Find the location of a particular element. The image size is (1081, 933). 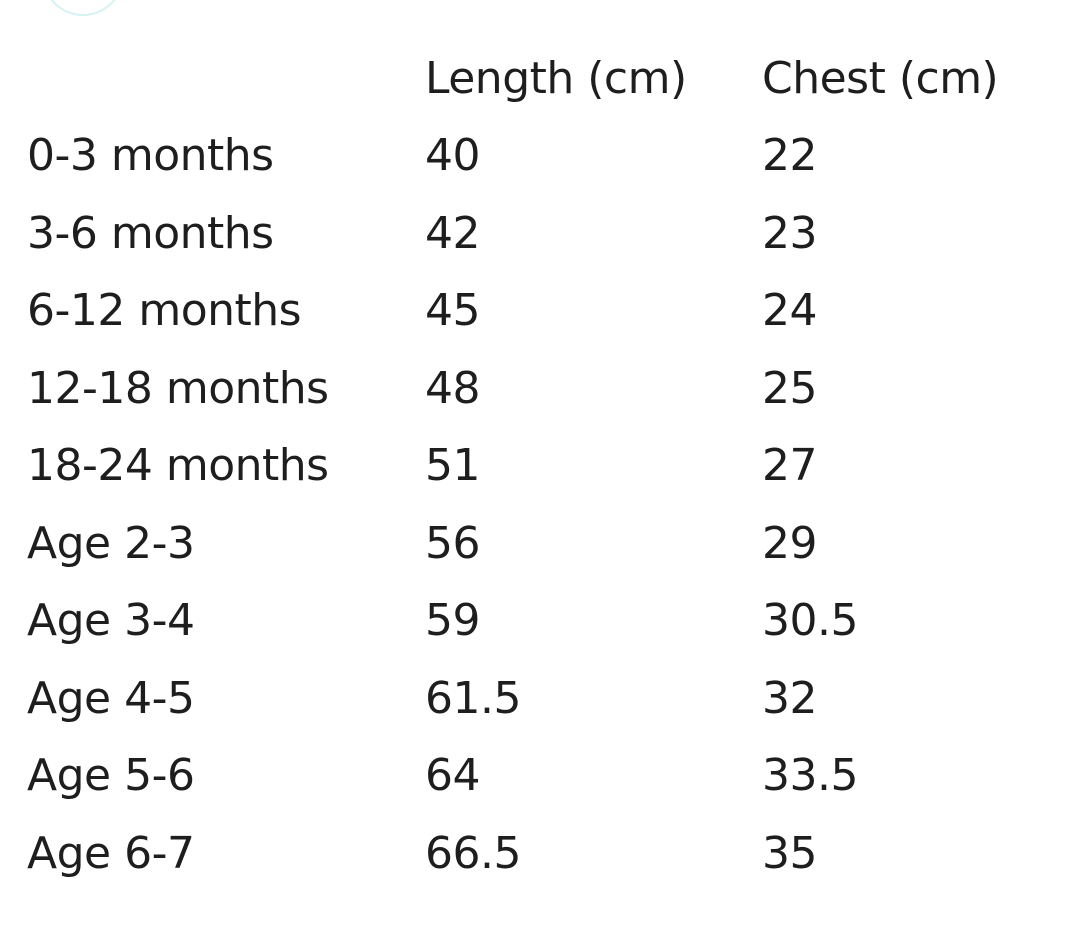

size-label-cell: Age 5-6 is located at coordinates (111, 775).